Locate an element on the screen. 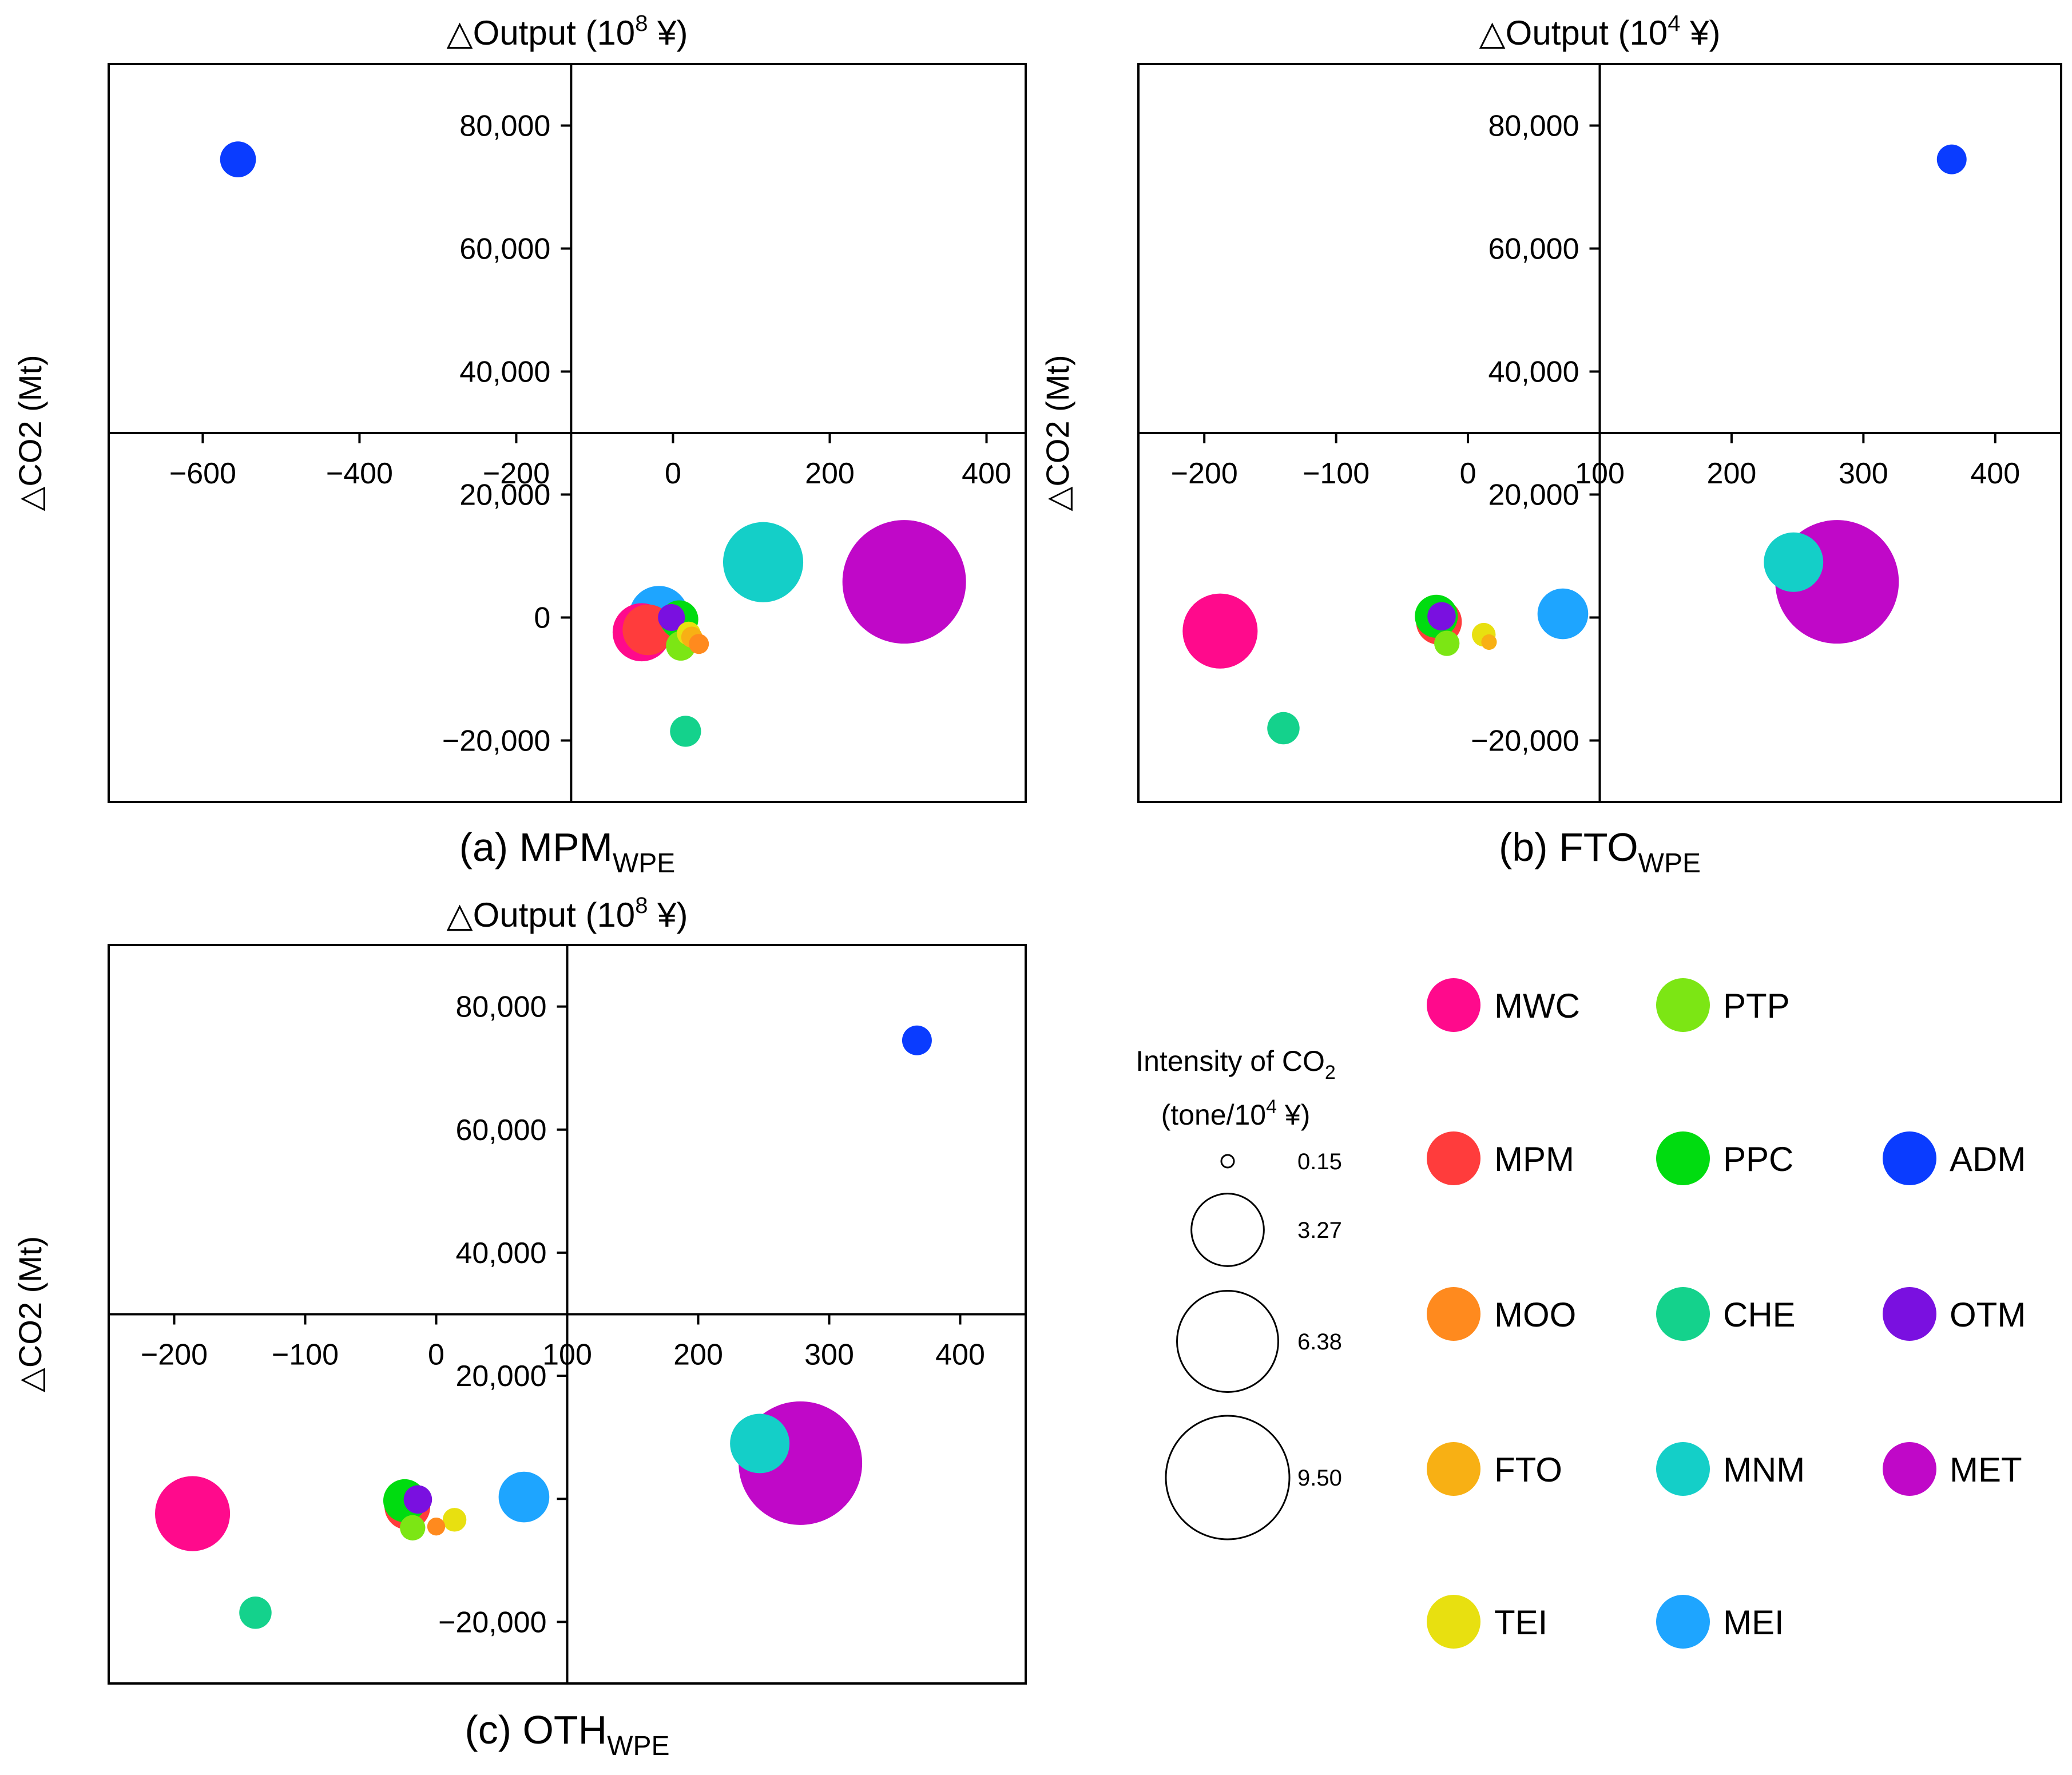 Image resolution: width=2072 pixels, height=1775 pixels. color-legend: MWC MPM MOO FTO TEI PTP PPC CHE MNM MEI ADM OTM MET is located at coordinates (1726, 1313).